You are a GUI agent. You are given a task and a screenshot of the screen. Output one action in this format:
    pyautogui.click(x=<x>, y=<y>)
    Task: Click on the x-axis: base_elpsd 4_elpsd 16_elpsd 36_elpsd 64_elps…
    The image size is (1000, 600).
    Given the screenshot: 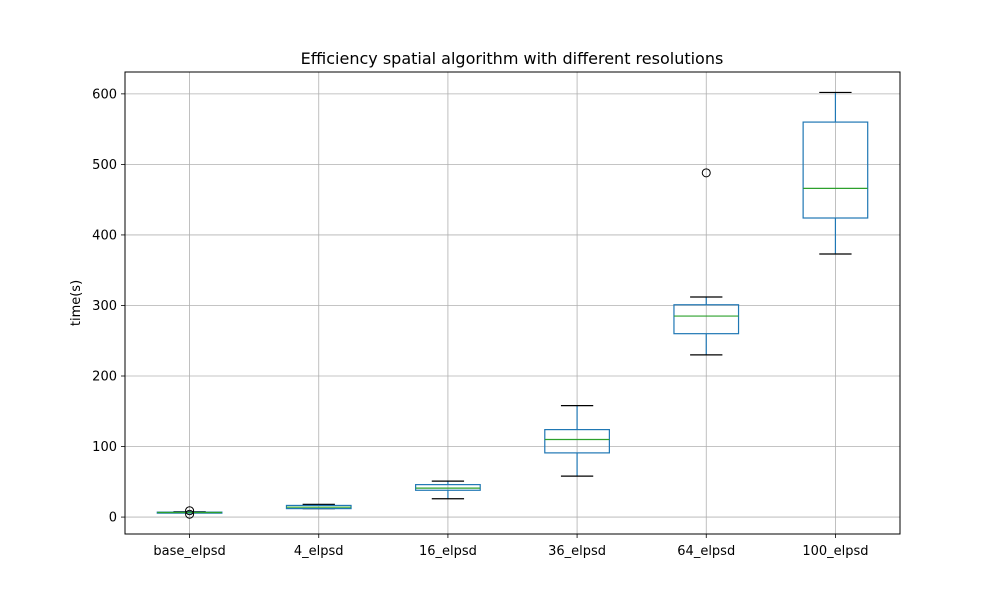 What is the action you would take?
    pyautogui.click(x=511, y=546)
    